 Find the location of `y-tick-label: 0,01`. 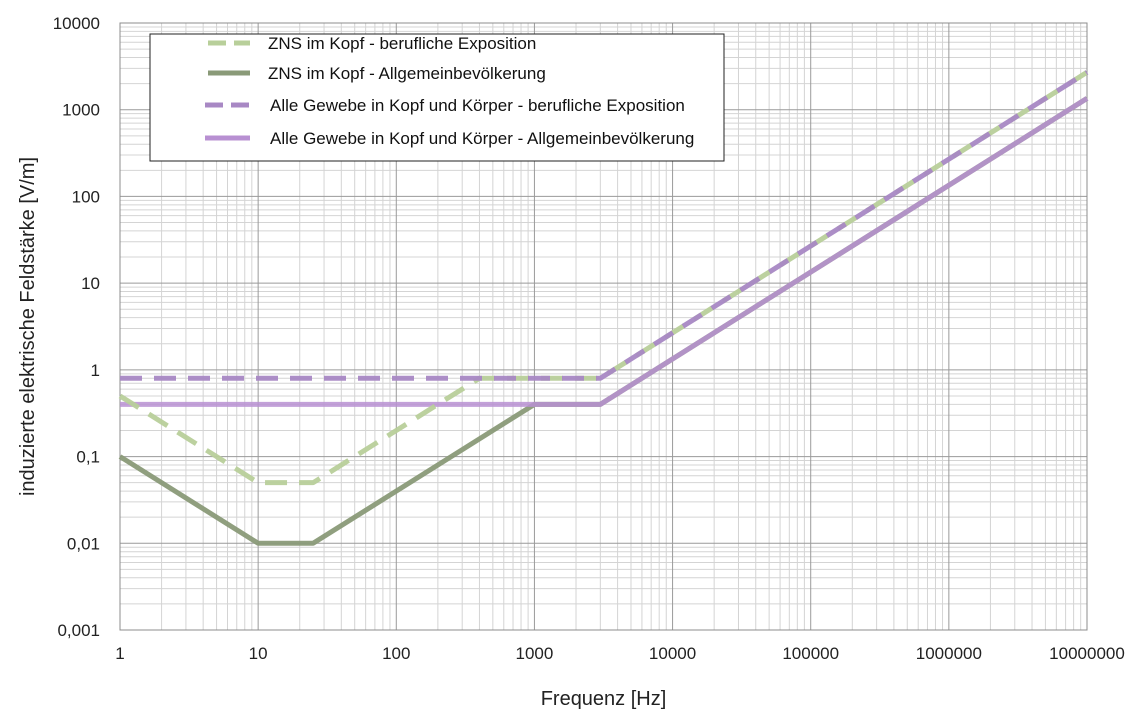

y-tick-label: 0,01 is located at coordinates (83, 543).